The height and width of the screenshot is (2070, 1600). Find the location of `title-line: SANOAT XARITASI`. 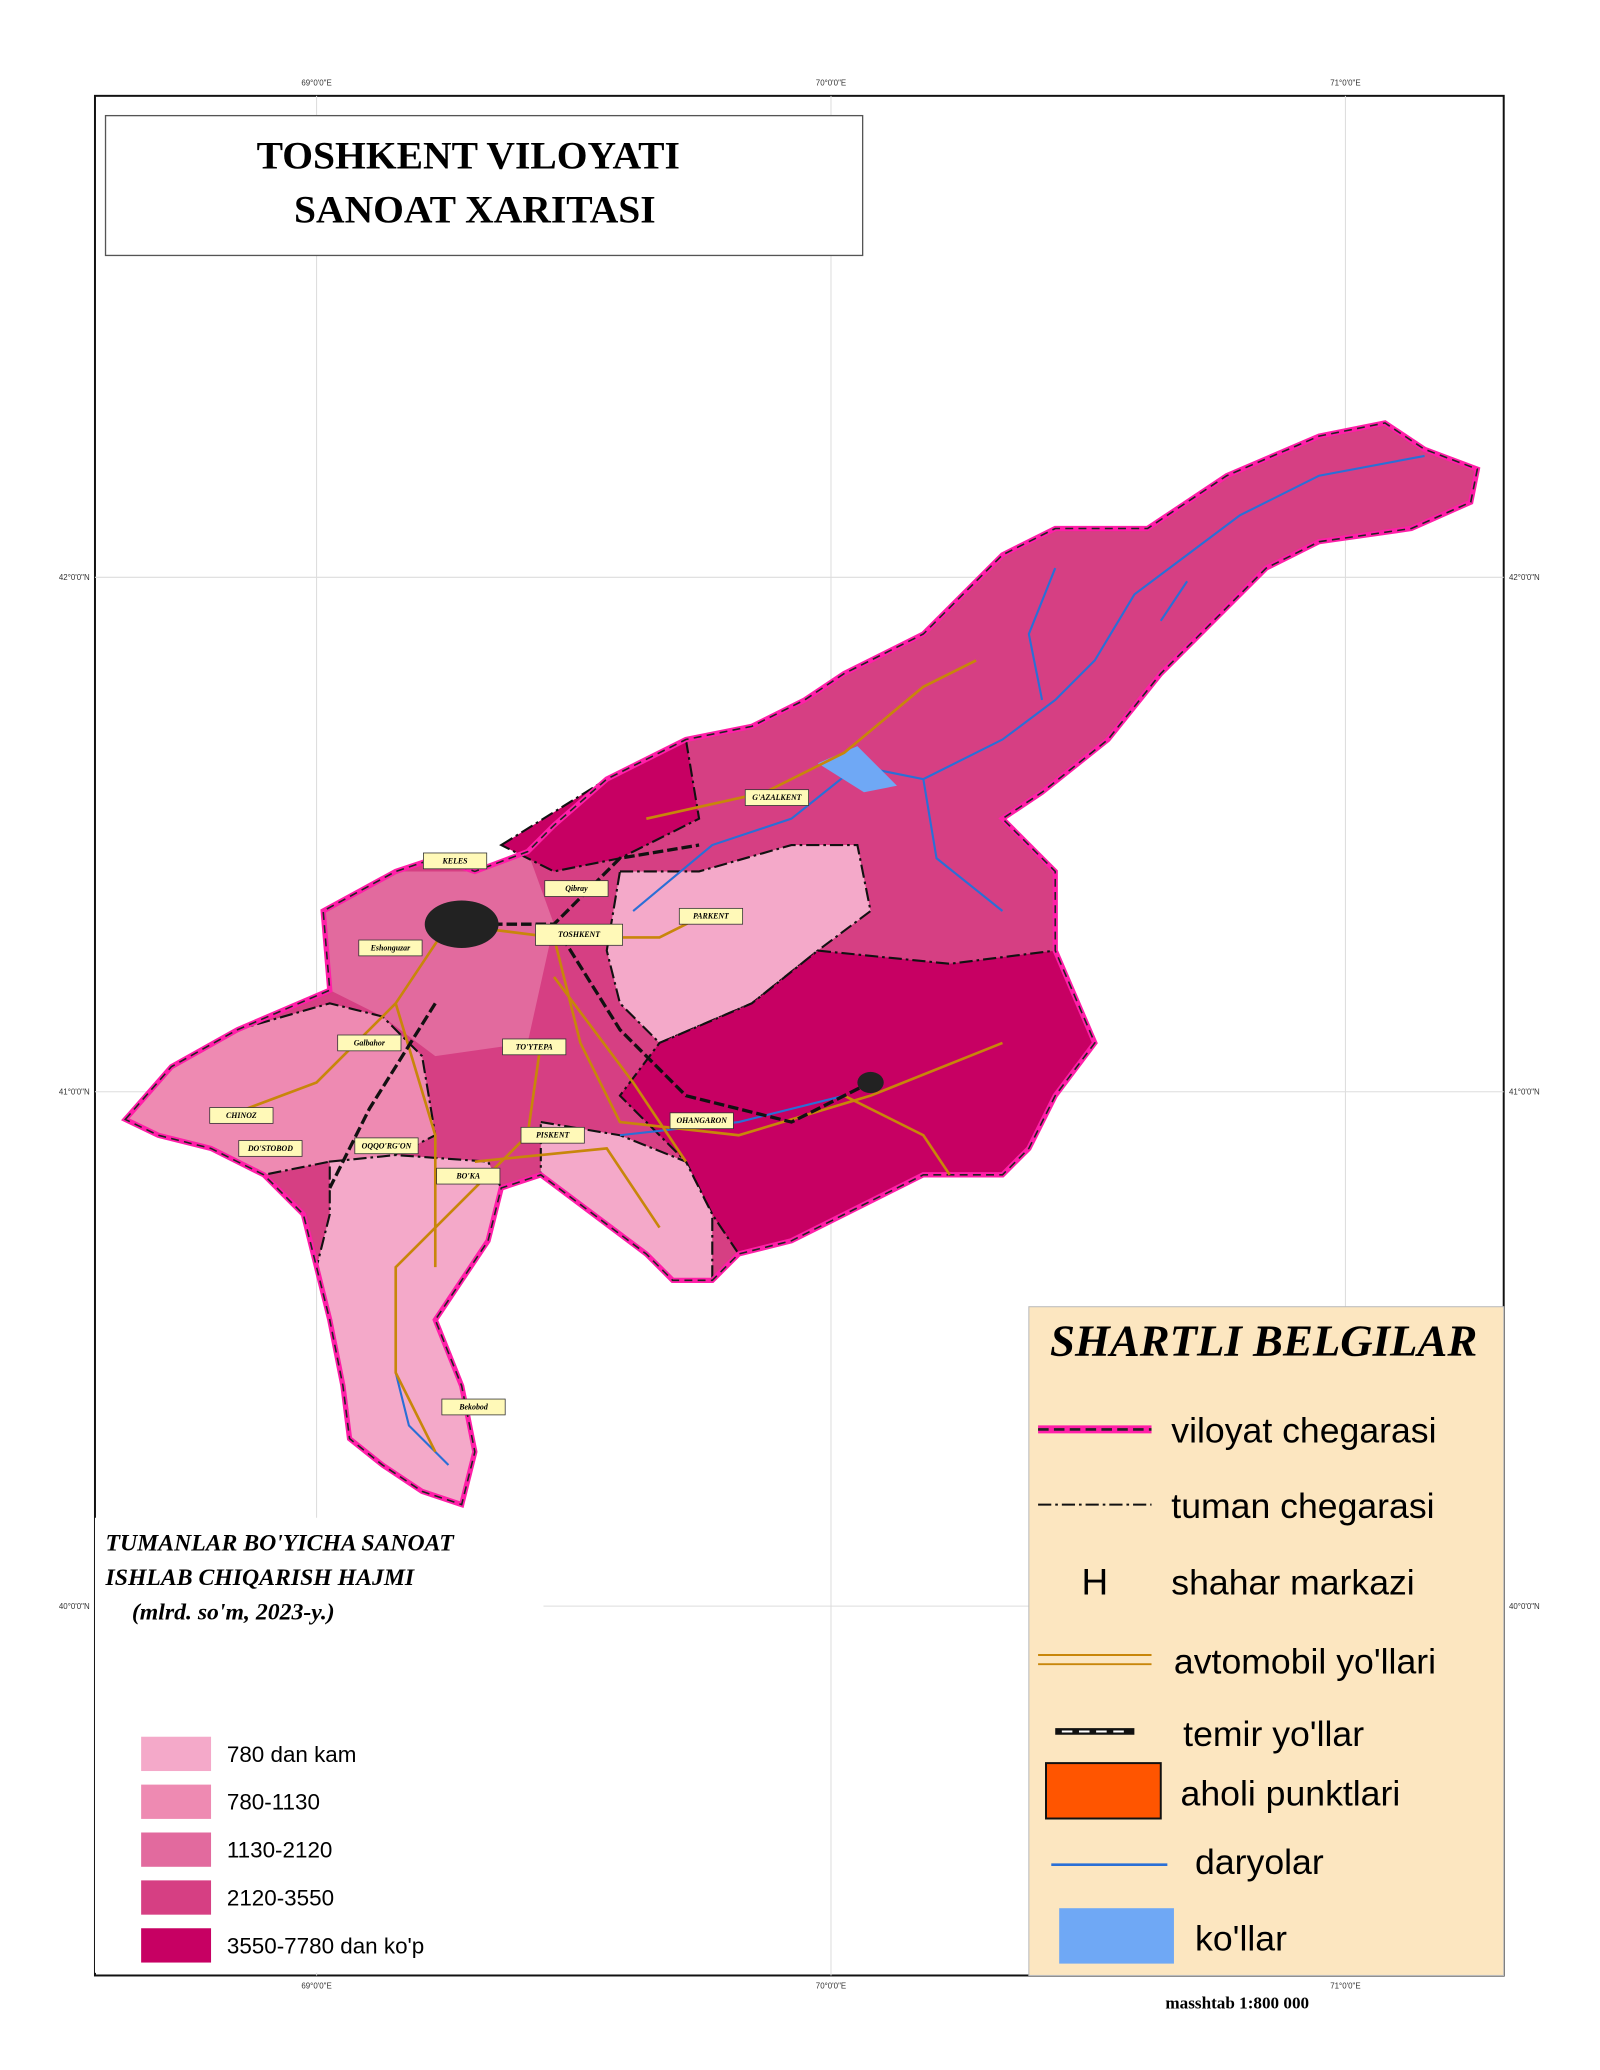

title-line: SANOAT XARITASI is located at coordinates (475, 209).